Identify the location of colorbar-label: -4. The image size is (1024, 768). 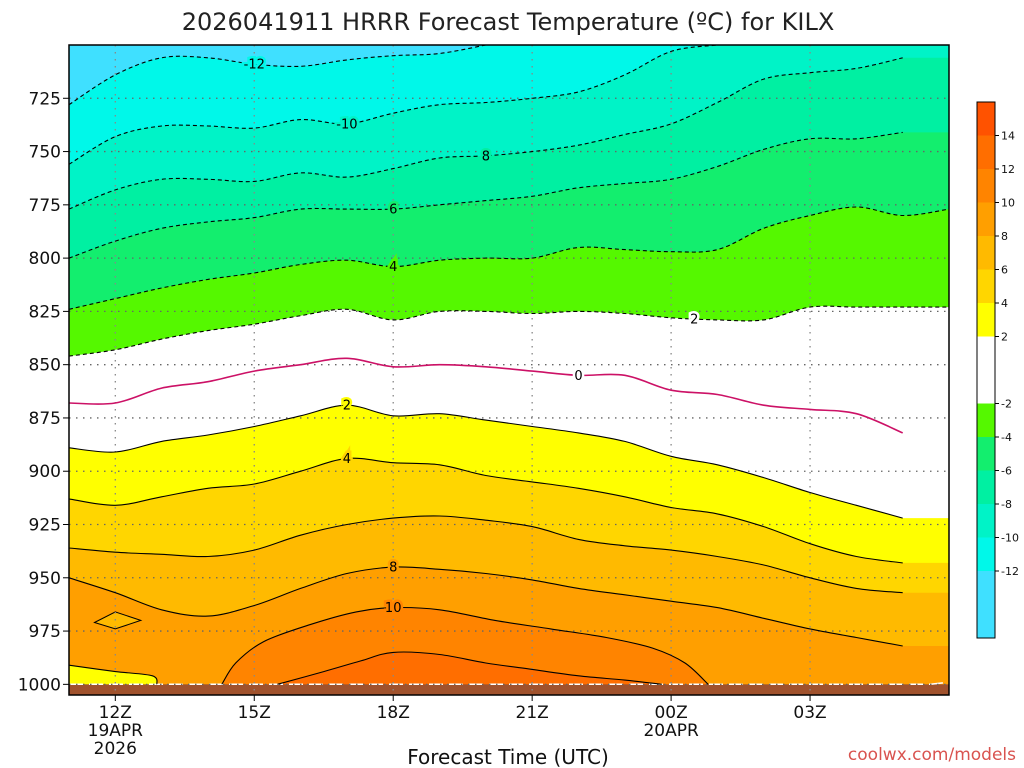
(1006, 437).